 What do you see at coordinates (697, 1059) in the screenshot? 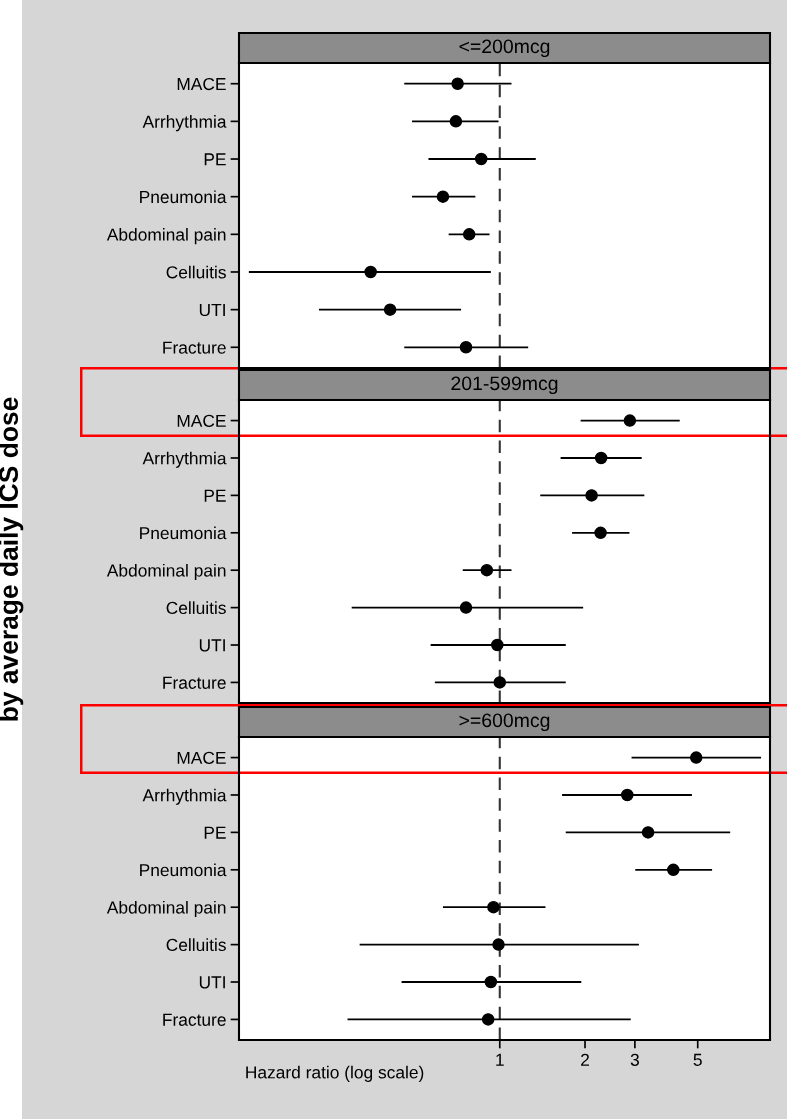
I see `x-tick-label: 5` at bounding box center [697, 1059].